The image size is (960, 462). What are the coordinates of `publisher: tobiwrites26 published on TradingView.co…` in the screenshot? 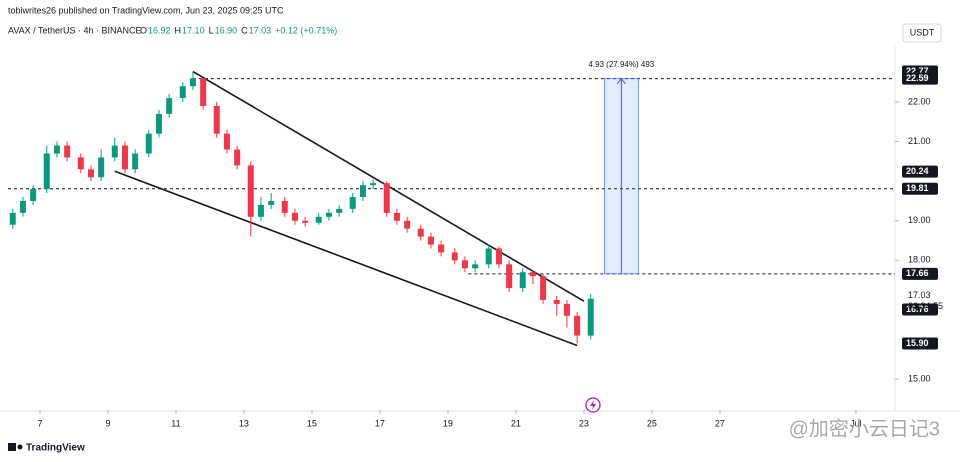 It's located at (146, 10).